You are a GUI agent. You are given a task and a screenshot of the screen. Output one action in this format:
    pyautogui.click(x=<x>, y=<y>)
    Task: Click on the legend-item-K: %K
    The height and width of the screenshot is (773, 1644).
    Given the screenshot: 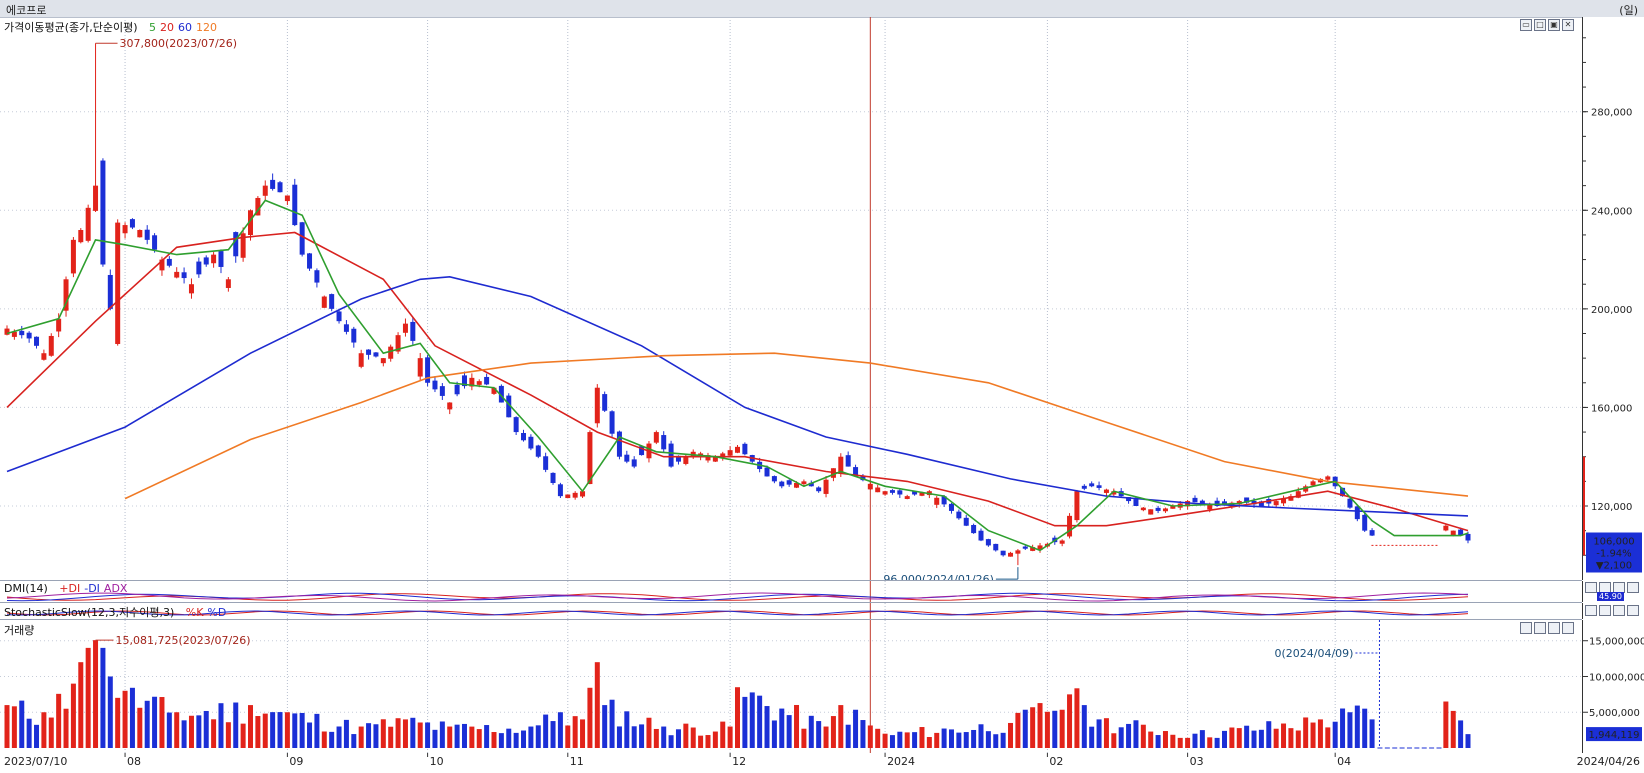 What is the action you would take?
    pyautogui.click(x=194, y=612)
    